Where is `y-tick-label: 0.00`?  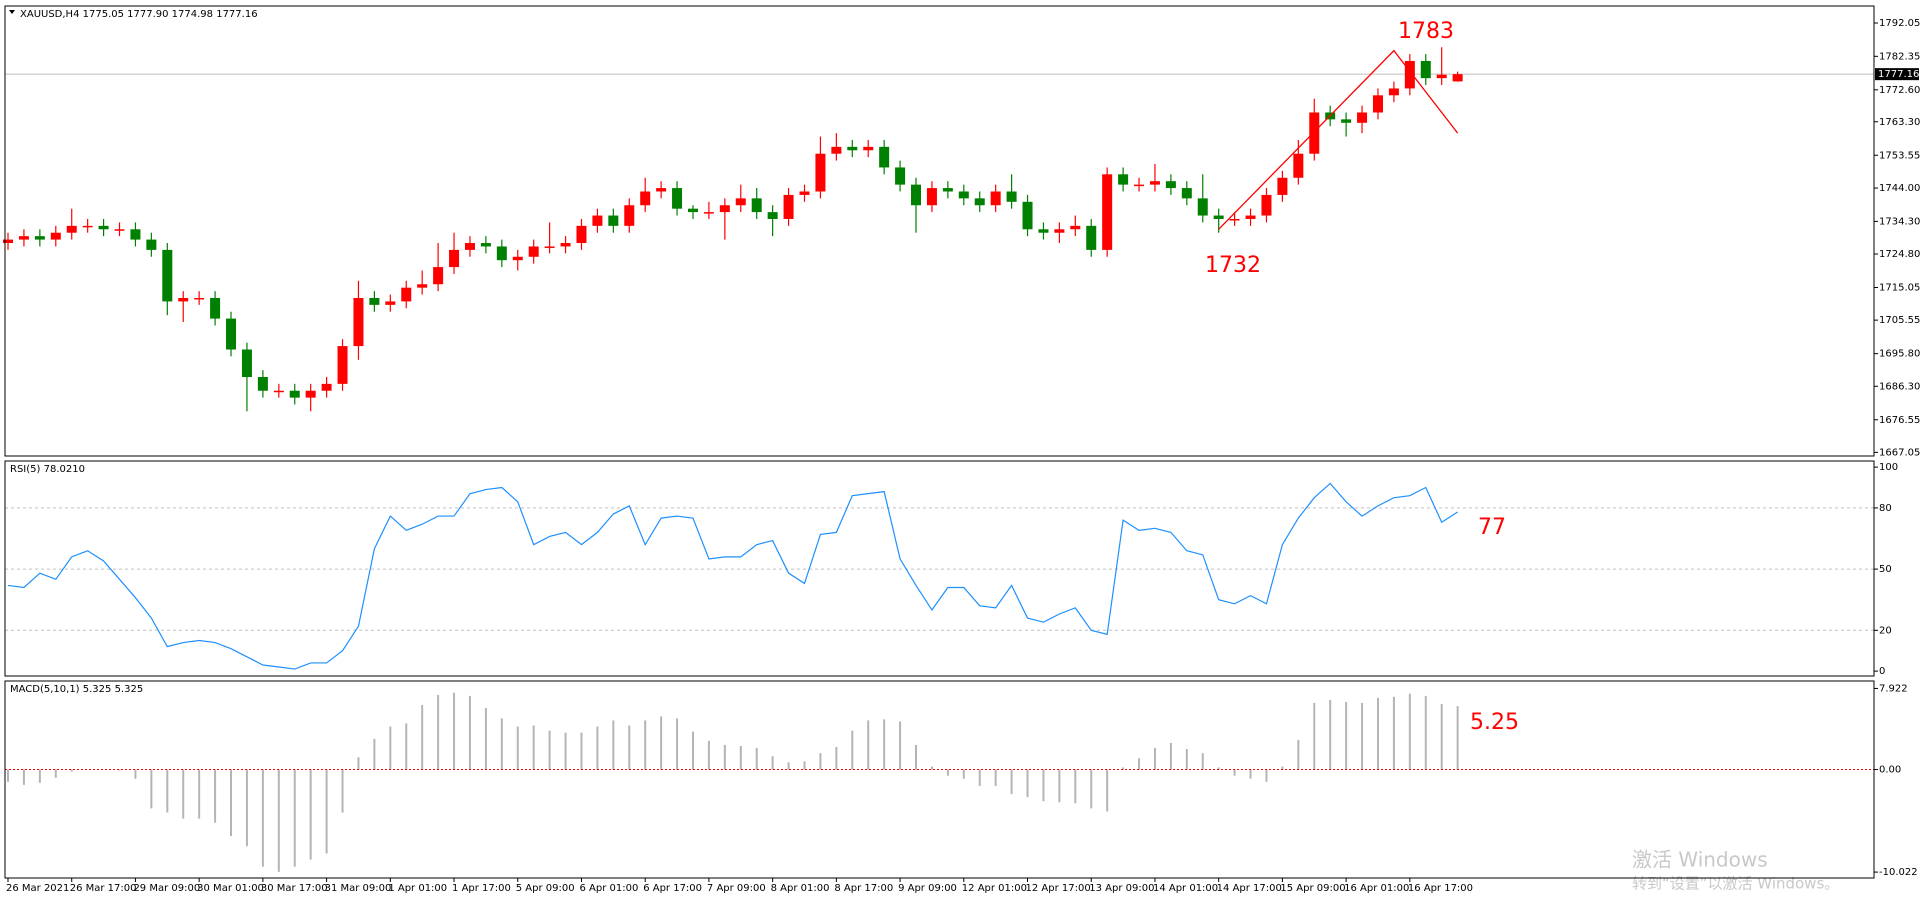
y-tick-label: 0.00 is located at coordinates (1890, 770).